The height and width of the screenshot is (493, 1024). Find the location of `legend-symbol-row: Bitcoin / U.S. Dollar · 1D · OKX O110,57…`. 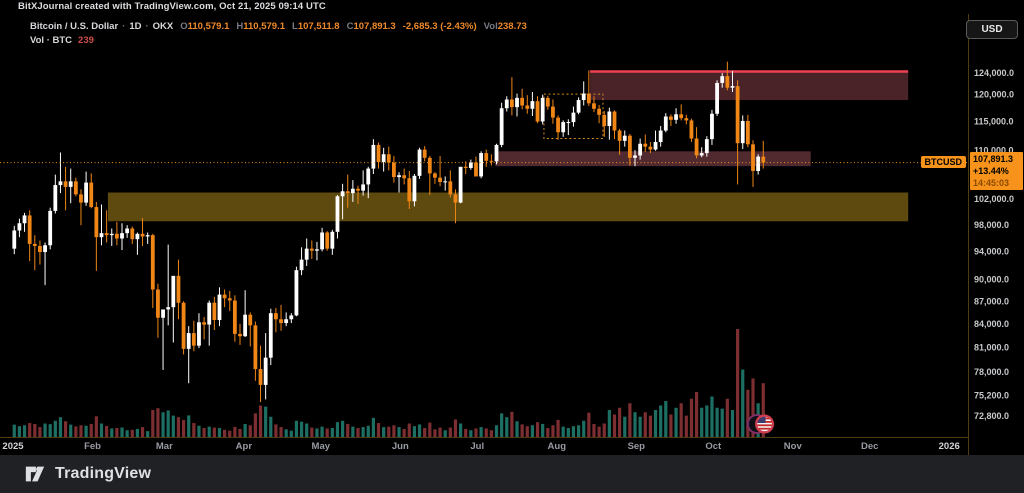

legend-symbol-row: Bitcoin / U.S. Dollar · 1D · OKX O110,57… is located at coordinates (278, 27).